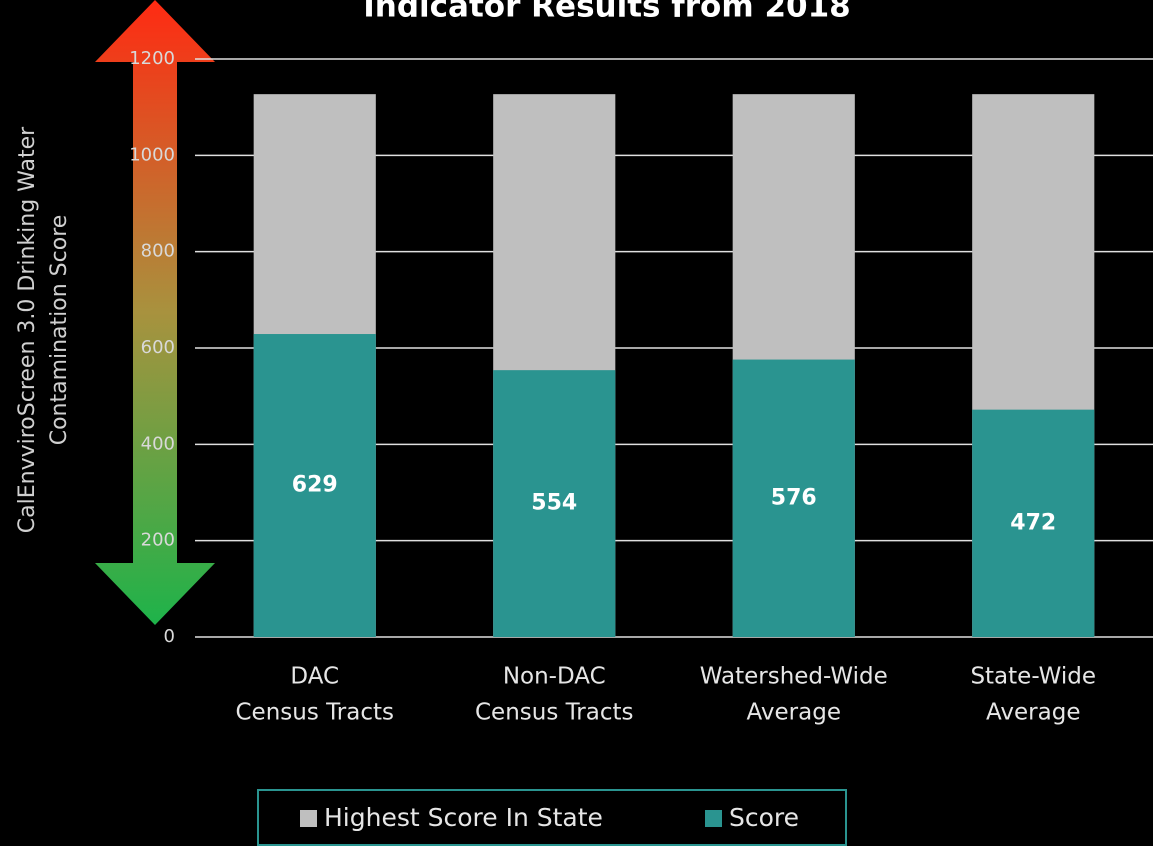  Describe the element at coordinates (314, 677) in the screenshot. I see `x-tick-label: DAC` at that location.